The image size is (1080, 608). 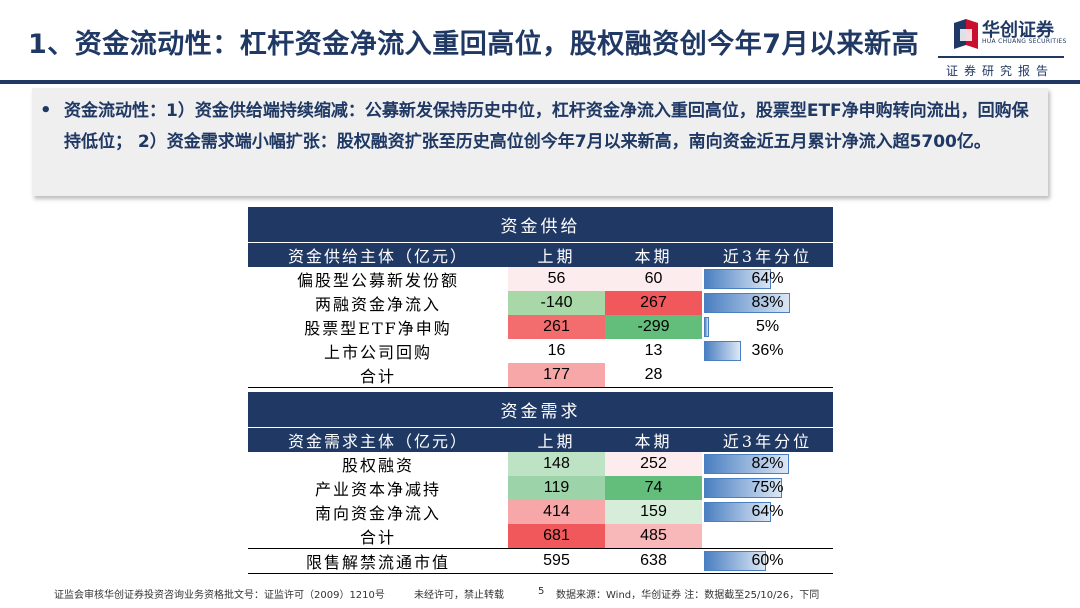 I want to click on demand-column-headers: 资金需求主体（亿元） 上期 本期 近3年分位, so click(x=540, y=439).